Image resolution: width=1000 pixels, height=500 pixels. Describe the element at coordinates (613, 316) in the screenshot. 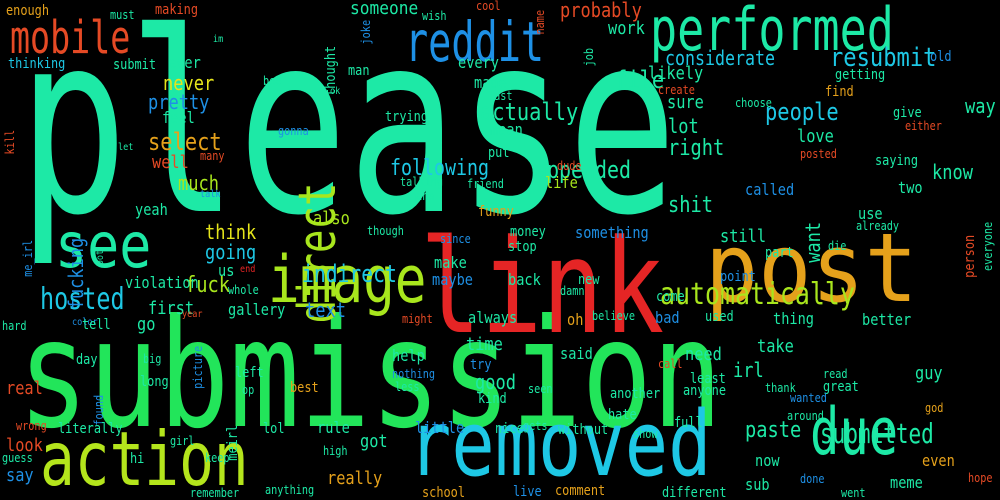

I see `word-believe: believe` at that location.